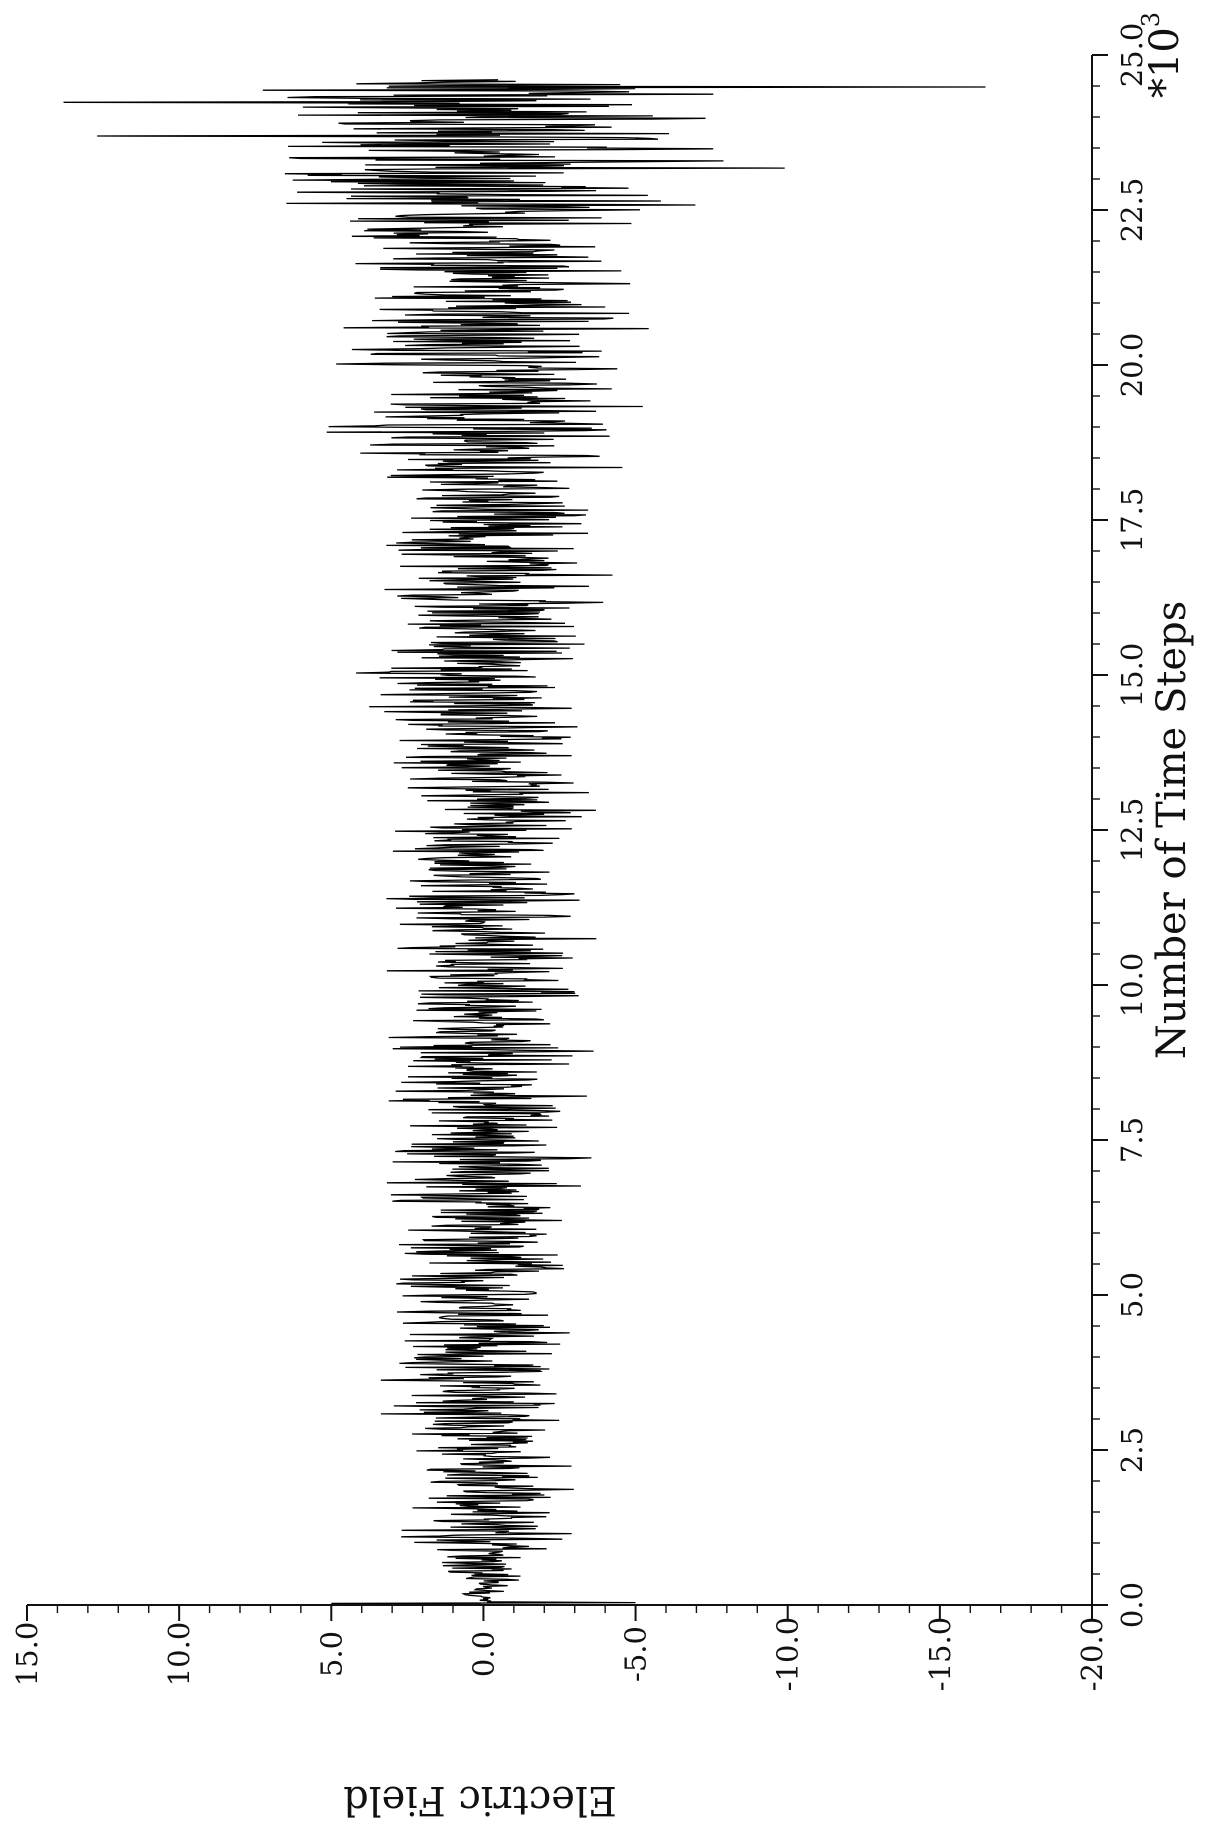 This screenshot has height=1839, width=1208. I want to click on field-tick-label: 0.0, so click(483, 1654).